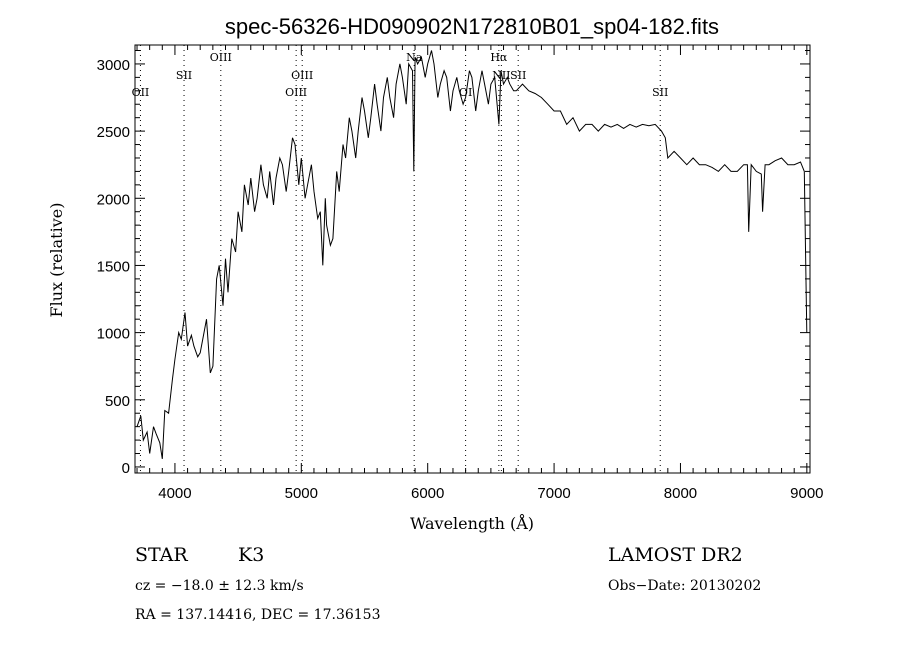  I want to click on line-marker-label: OI, so click(465, 92).